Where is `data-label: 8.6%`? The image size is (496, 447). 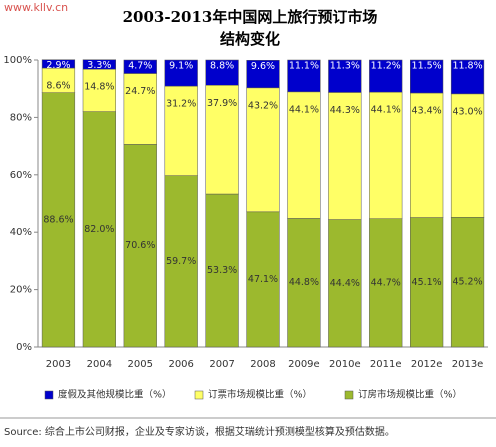
data-label: 8.6% is located at coordinates (58, 86).